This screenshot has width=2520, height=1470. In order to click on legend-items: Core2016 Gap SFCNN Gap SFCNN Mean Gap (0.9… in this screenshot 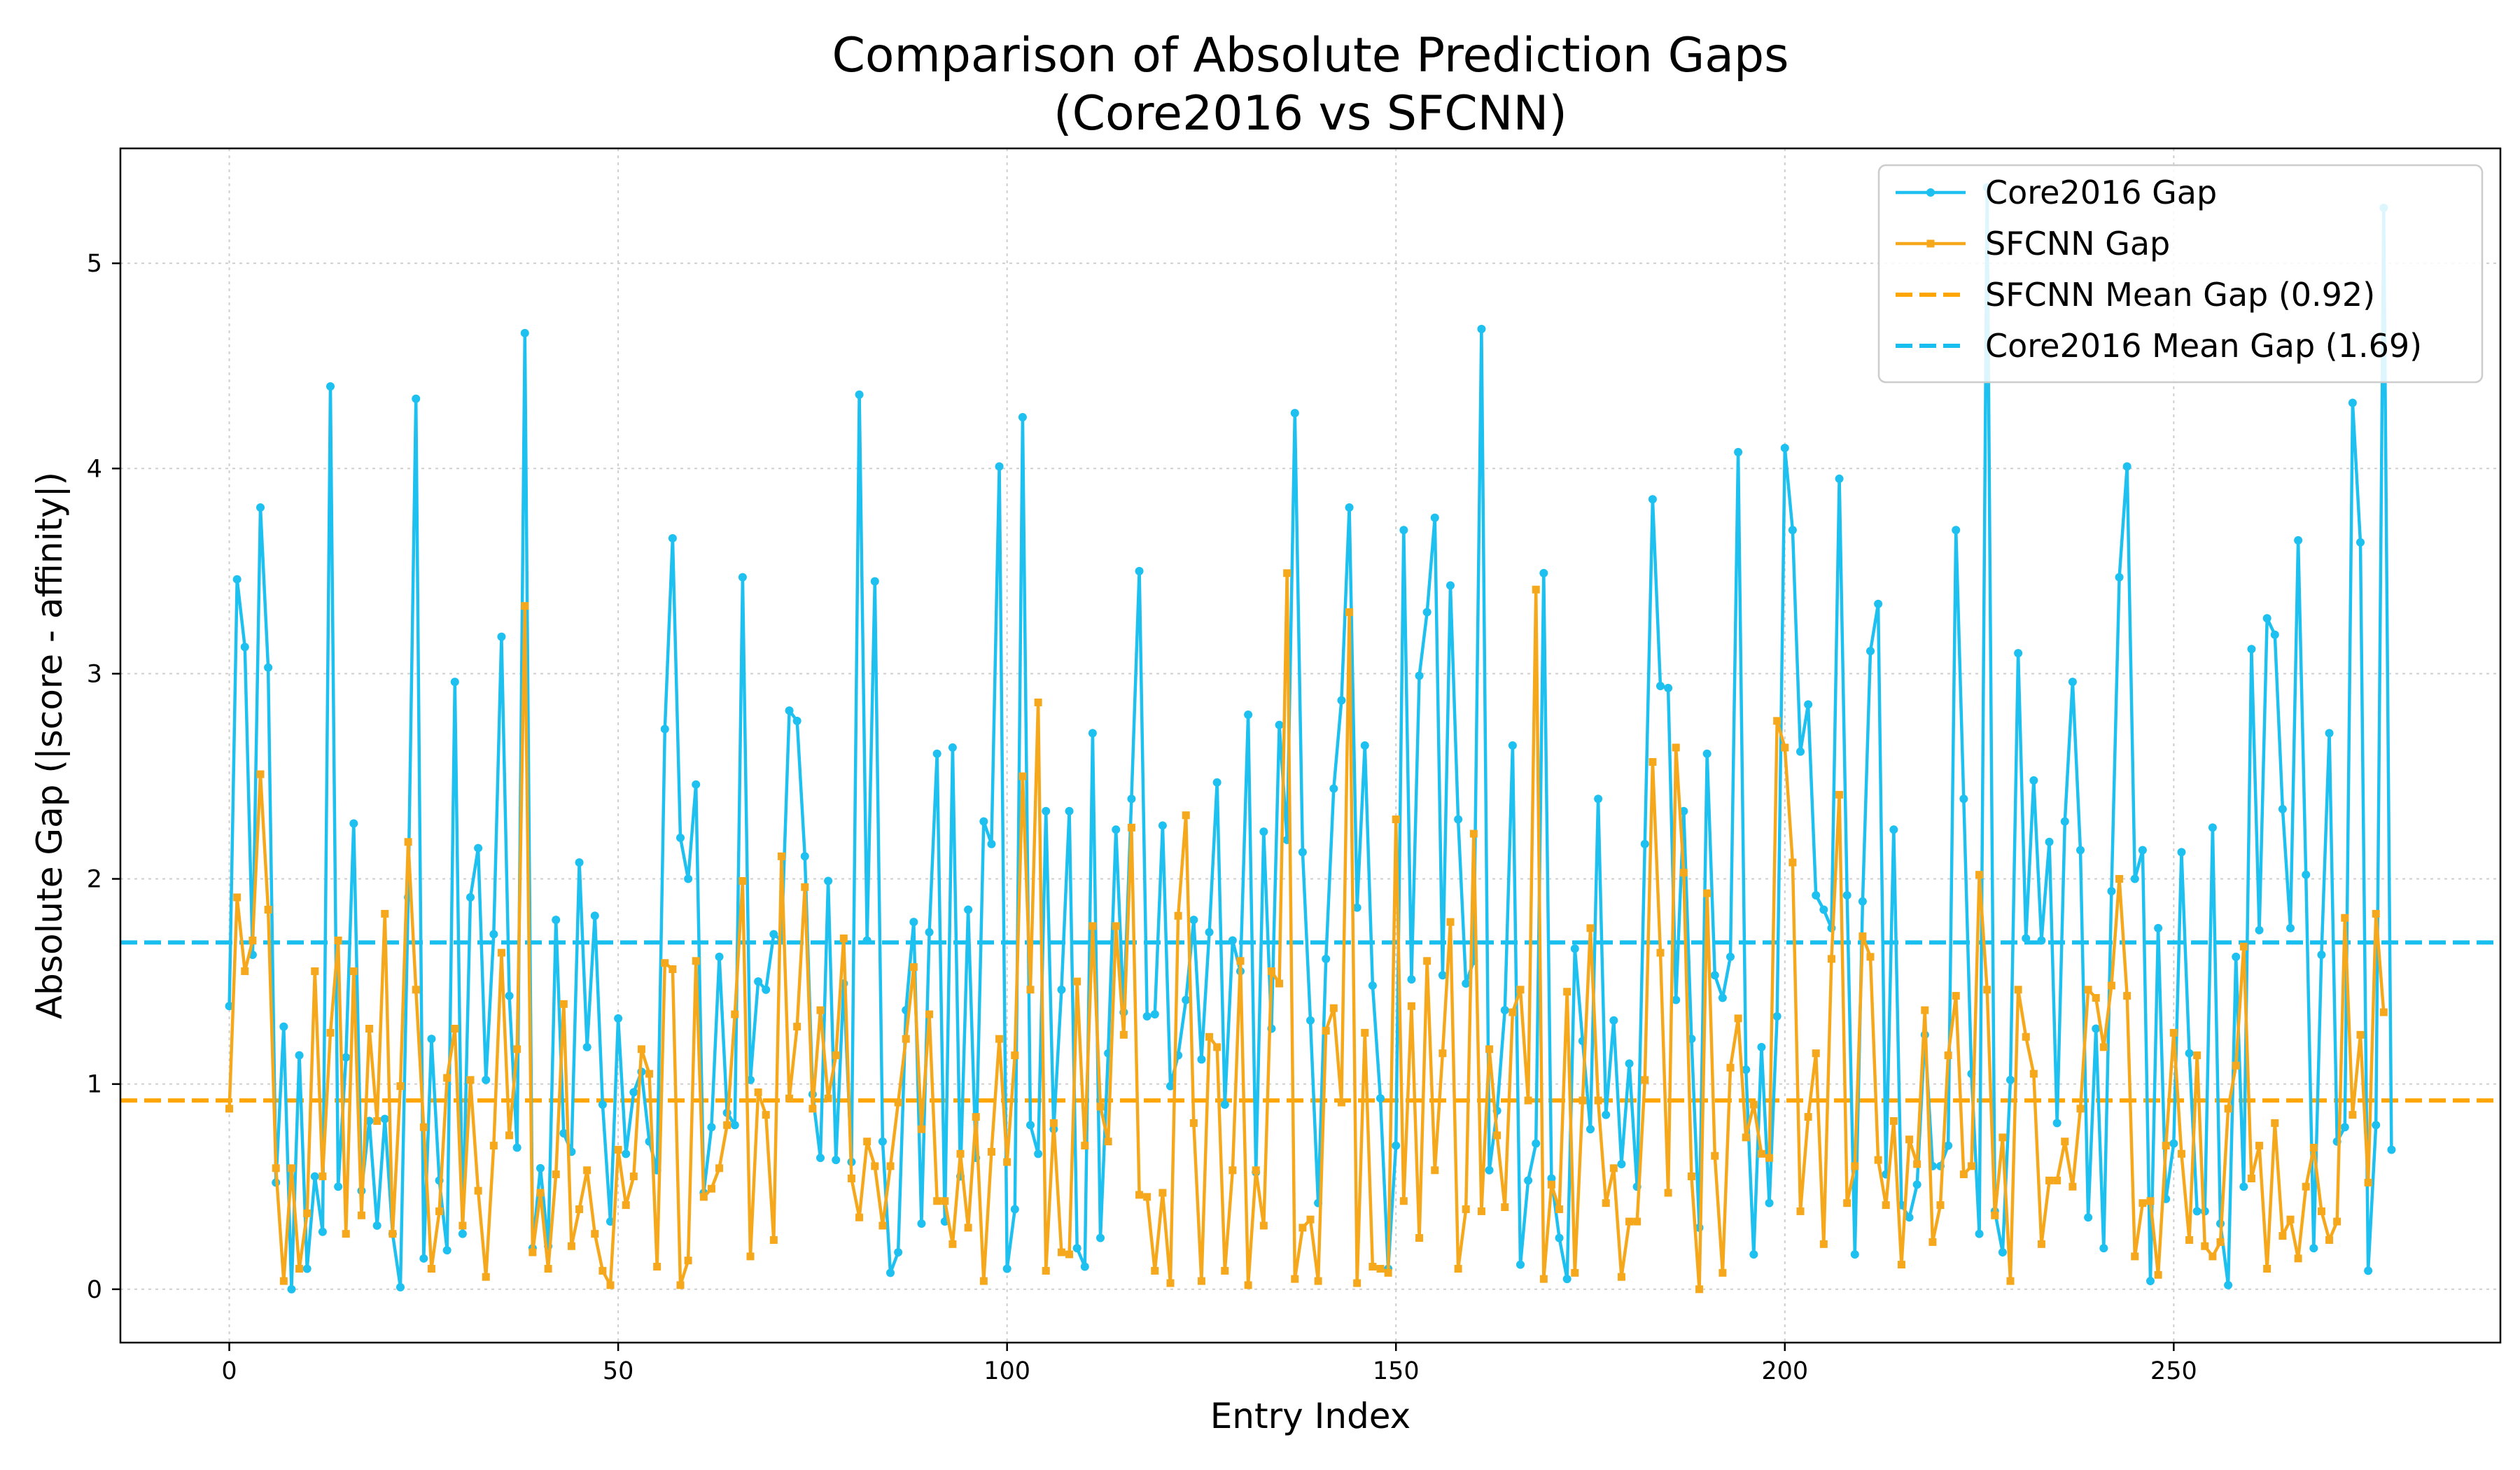, I will do `click(2159, 269)`.